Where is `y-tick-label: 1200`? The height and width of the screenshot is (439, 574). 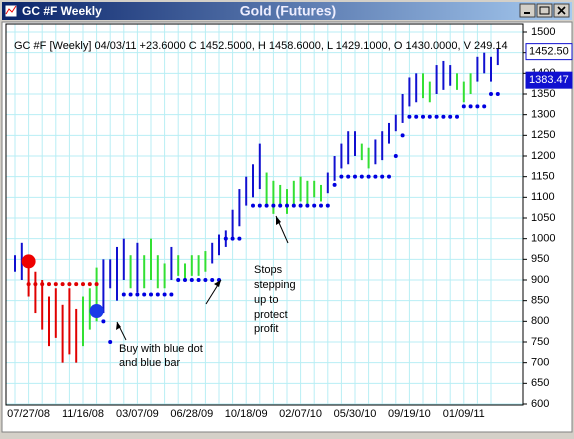 y-tick-label: 1200 is located at coordinates (543, 156).